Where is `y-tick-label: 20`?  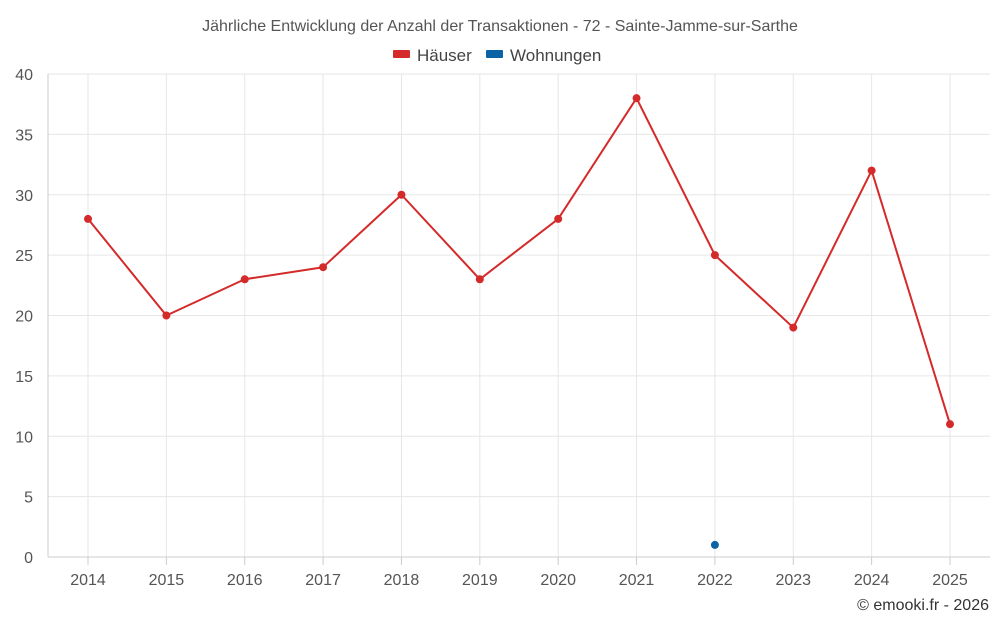
y-tick-label: 20 is located at coordinates (24, 317).